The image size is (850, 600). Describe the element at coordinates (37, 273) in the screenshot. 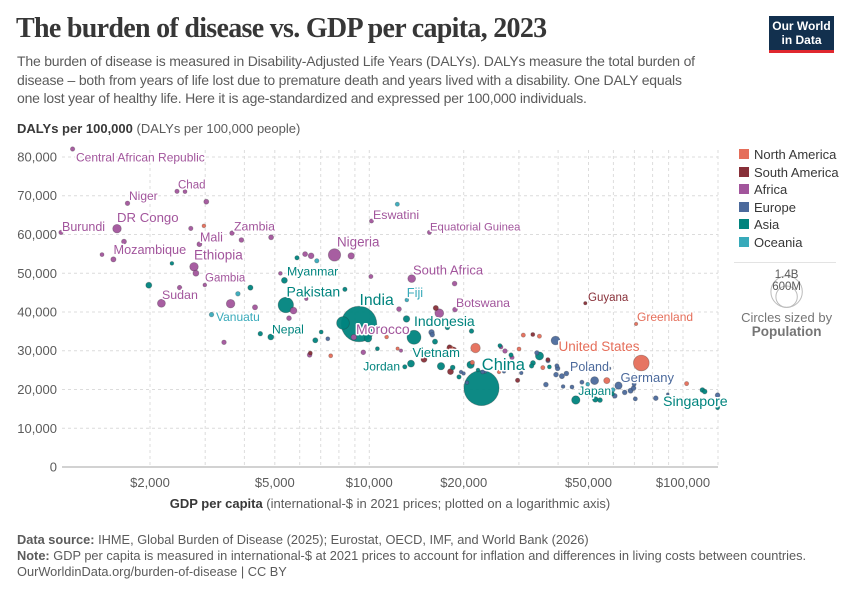

I see `svg-text: 50,000` at that location.